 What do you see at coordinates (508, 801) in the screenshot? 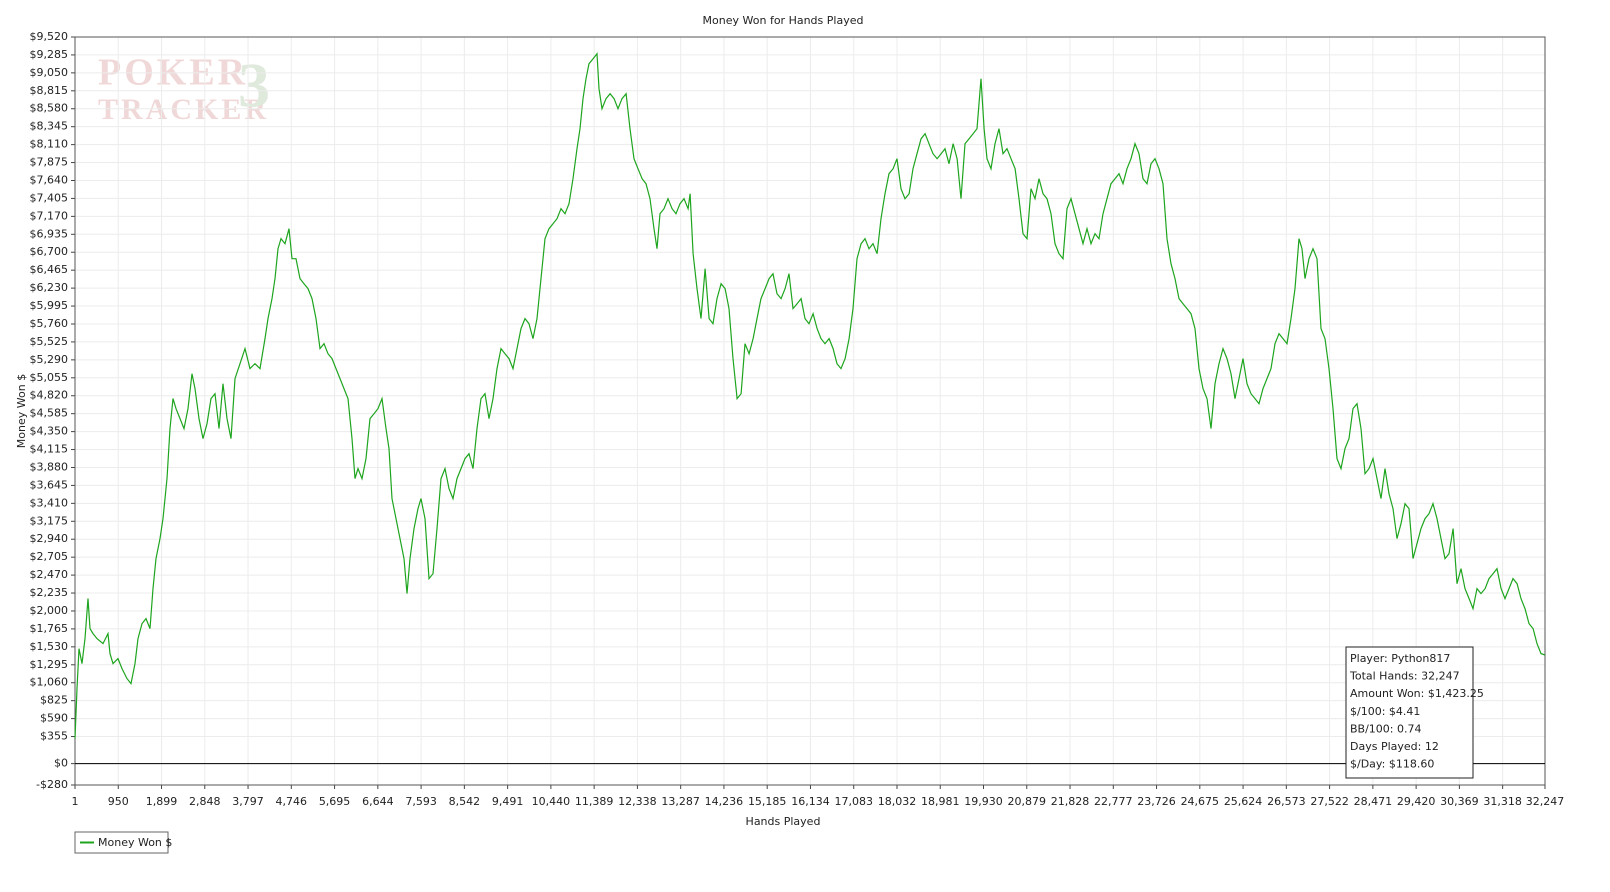
I see `x-tick-label: 9,491` at bounding box center [508, 801].